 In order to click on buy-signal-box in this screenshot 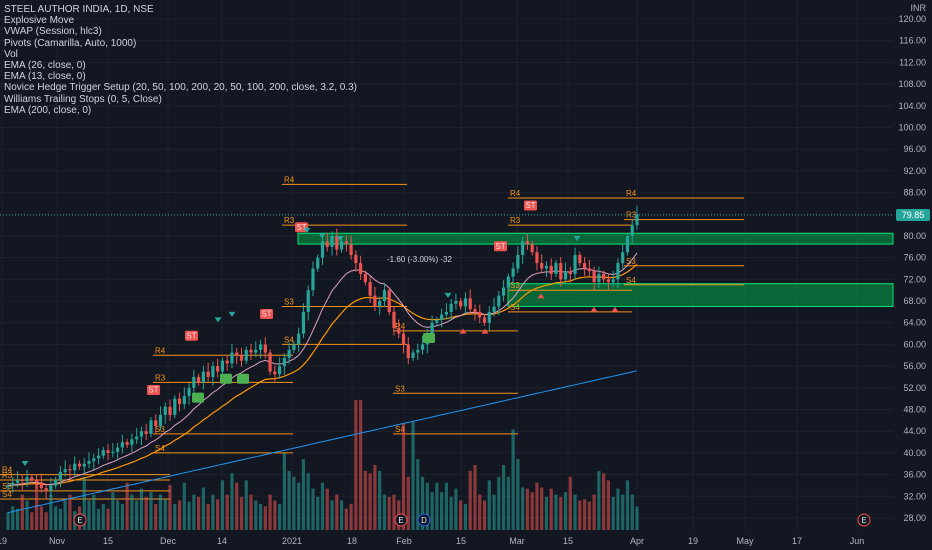, I will do `click(243, 378)`.